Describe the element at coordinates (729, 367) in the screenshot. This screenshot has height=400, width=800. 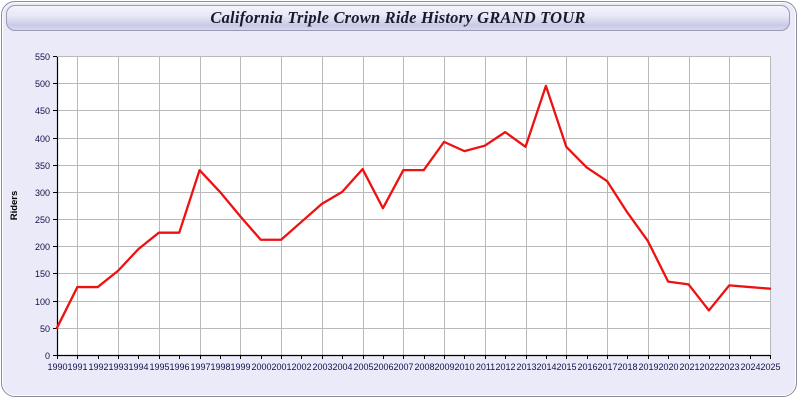
I see `x-axis-tick-label: 2023` at that location.